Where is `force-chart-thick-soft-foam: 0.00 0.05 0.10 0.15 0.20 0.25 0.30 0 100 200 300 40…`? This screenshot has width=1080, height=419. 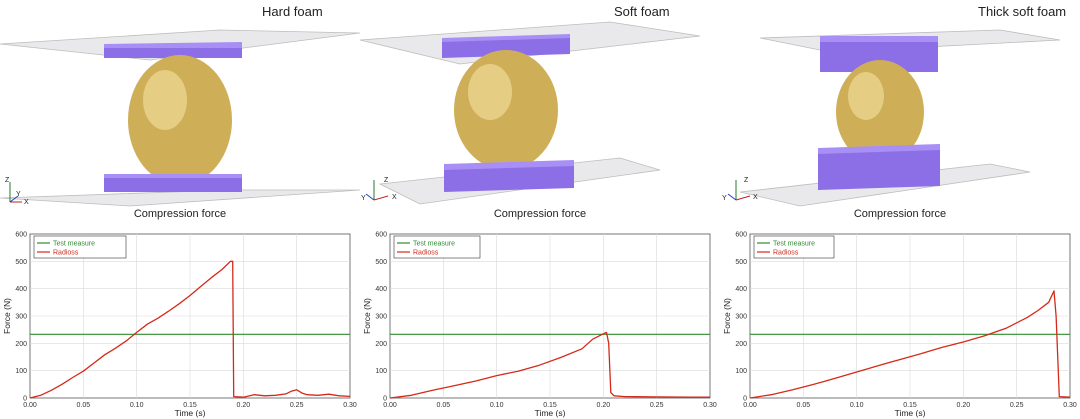
force-chart-thick-soft-foam: 0.00 0.05 0.10 0.15 0.20 0.25 0.30 0 100 200 300 40… is located at coordinates (899, 325).